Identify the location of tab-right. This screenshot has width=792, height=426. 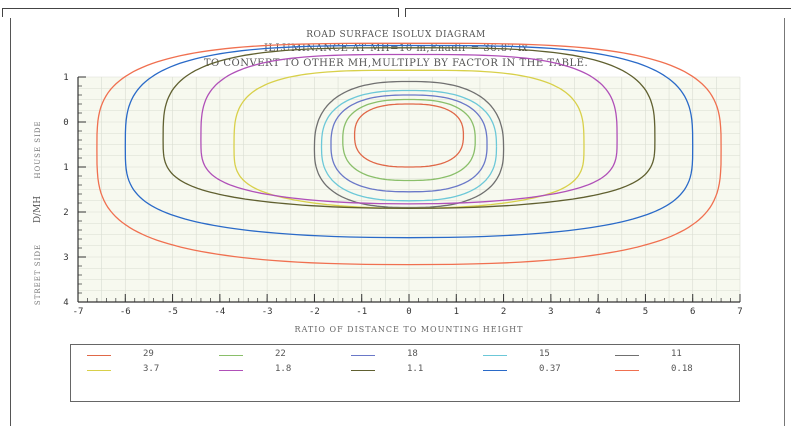
(598, 12).